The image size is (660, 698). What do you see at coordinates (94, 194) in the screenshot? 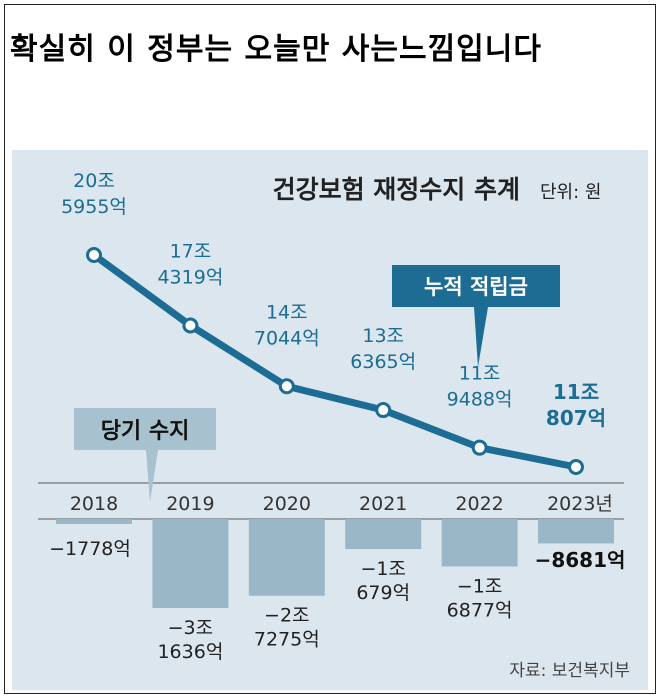
I see `point-label-2018: 20조 5955억` at bounding box center [94, 194].